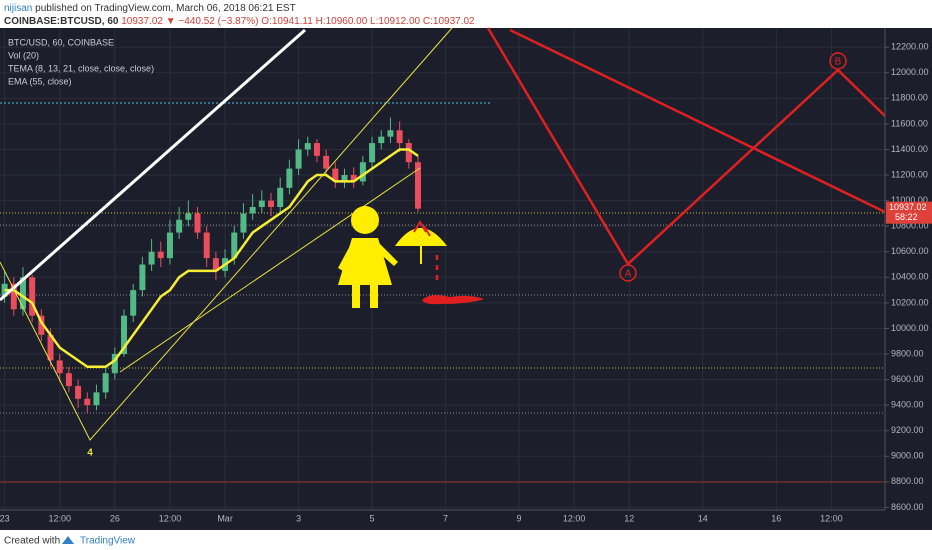 This screenshot has width=932, height=550. I want to click on blood-puddle, so click(453, 300).